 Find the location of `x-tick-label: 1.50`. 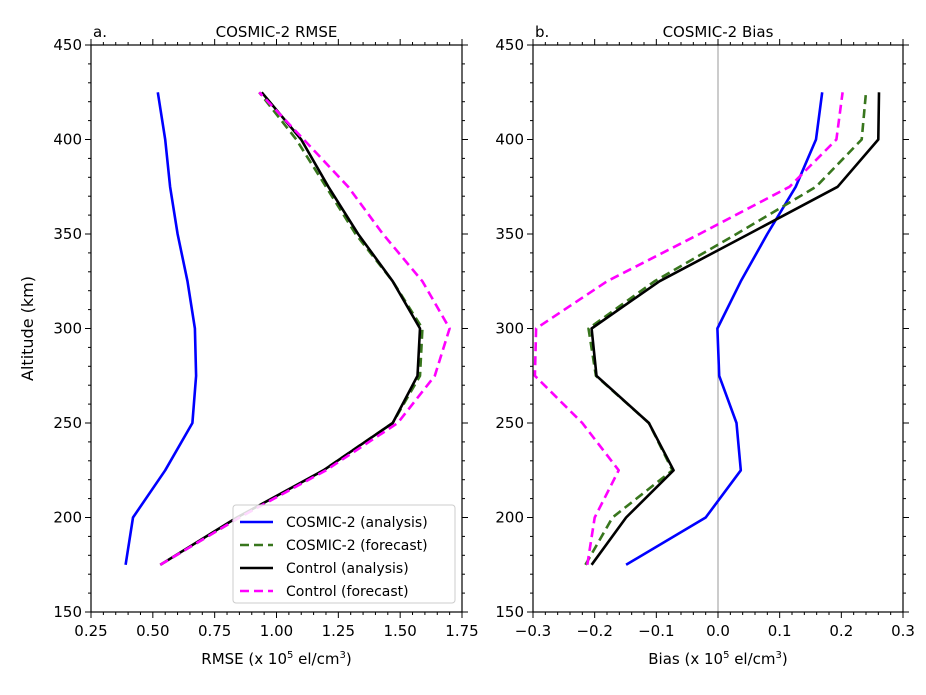

x-tick-label: 1.50 is located at coordinates (399, 631).